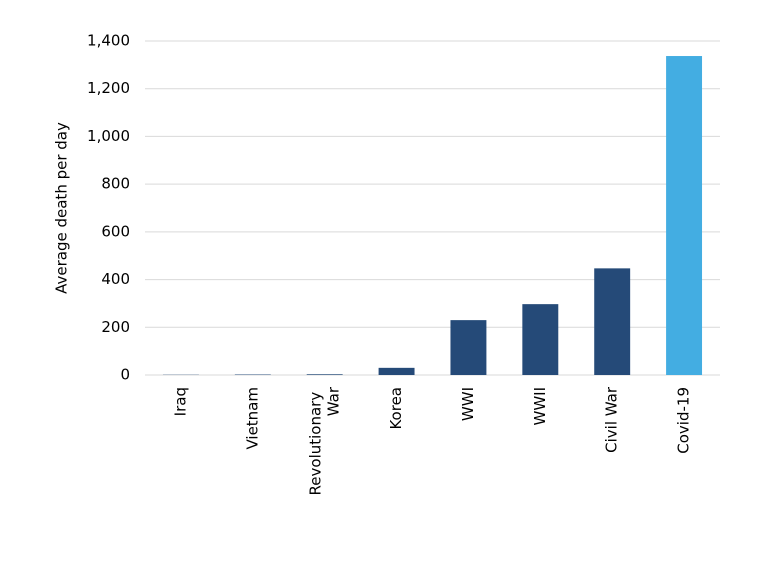 This screenshot has width=758, height=564. Describe the element at coordinates (115, 231) in the screenshot. I see `y-tick-label: 600` at that location.